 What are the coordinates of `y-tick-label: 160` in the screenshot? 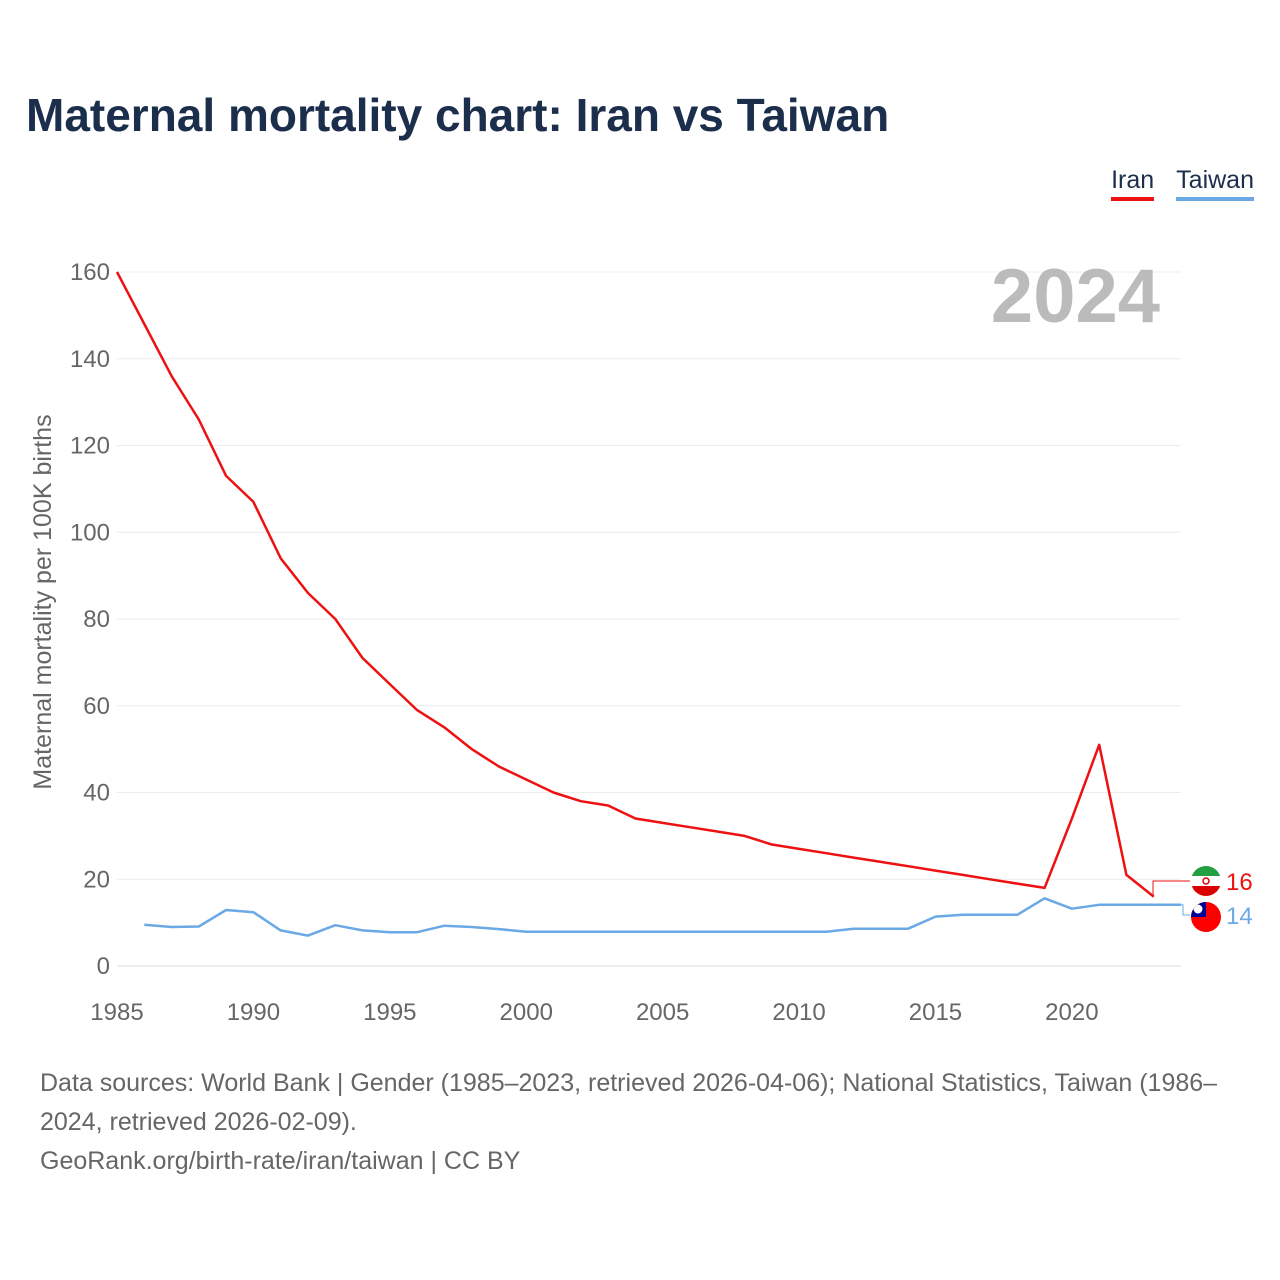 It's located at (90, 272).